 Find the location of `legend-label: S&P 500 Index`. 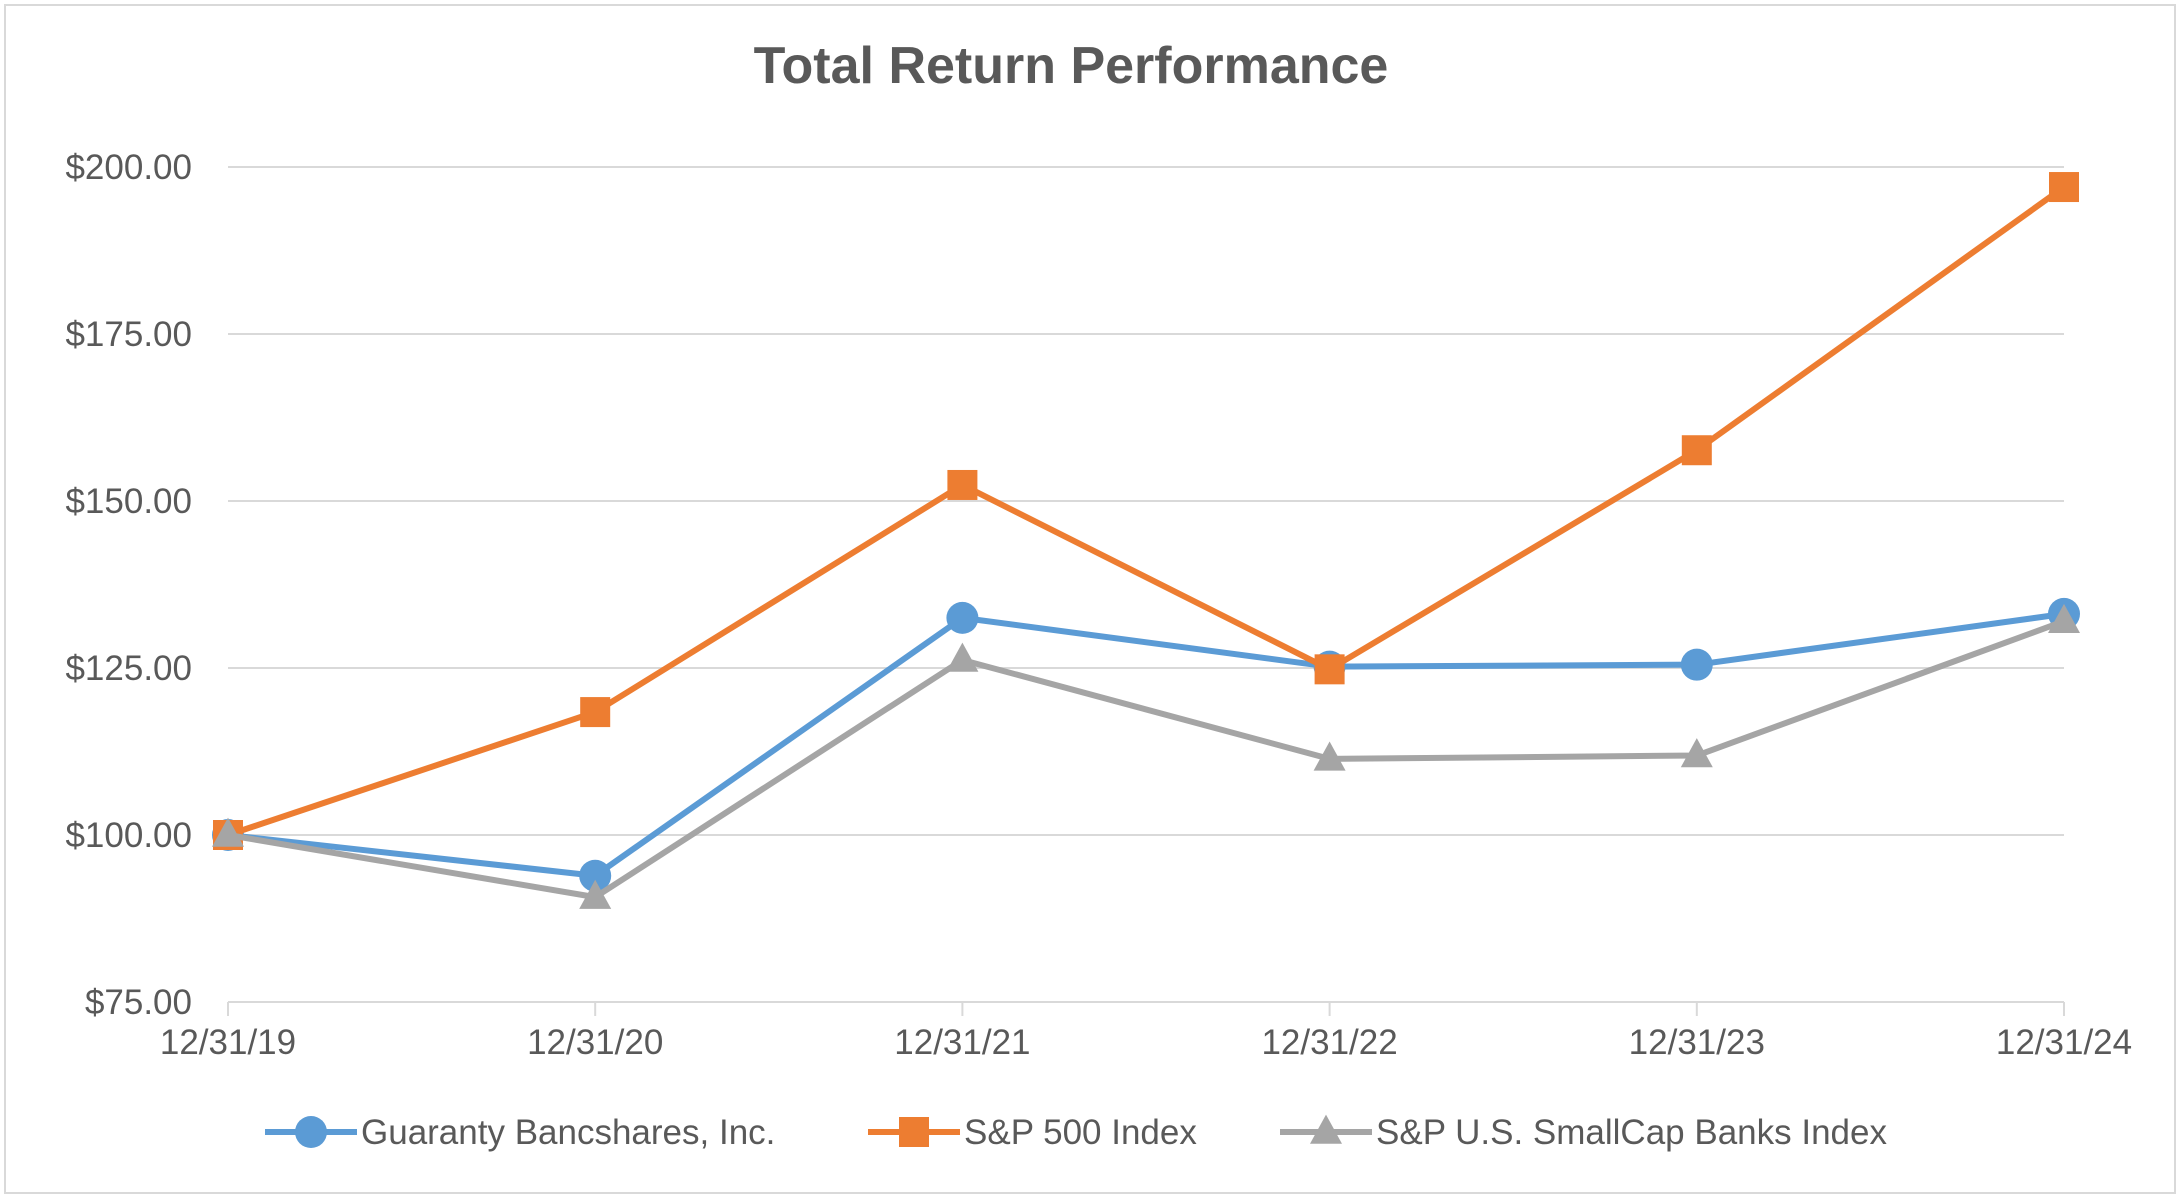

legend-label: S&P 500 Index is located at coordinates (1080, 1132).